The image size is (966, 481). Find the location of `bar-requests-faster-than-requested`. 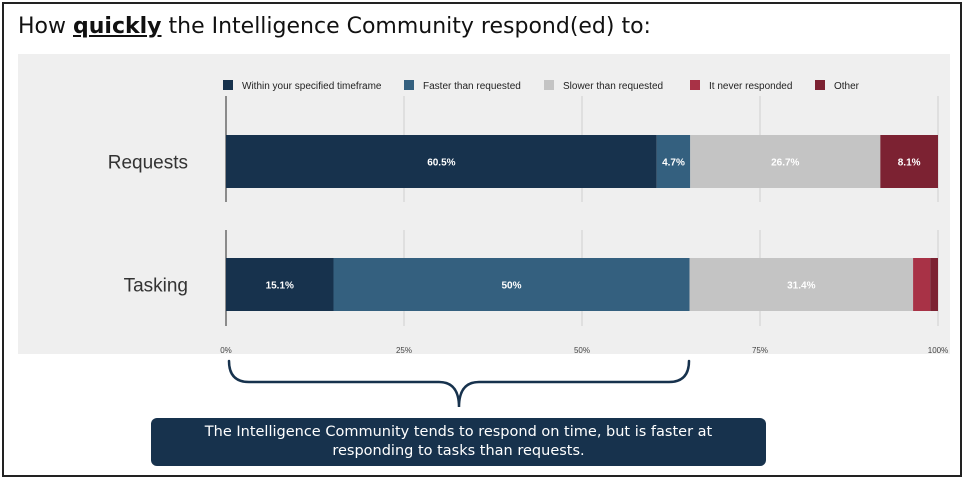

bar-requests-faster-than-requested is located at coordinates (673, 161).